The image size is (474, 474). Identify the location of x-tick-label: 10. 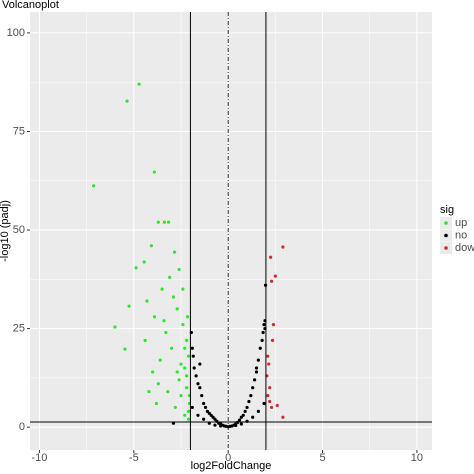
(417, 458).